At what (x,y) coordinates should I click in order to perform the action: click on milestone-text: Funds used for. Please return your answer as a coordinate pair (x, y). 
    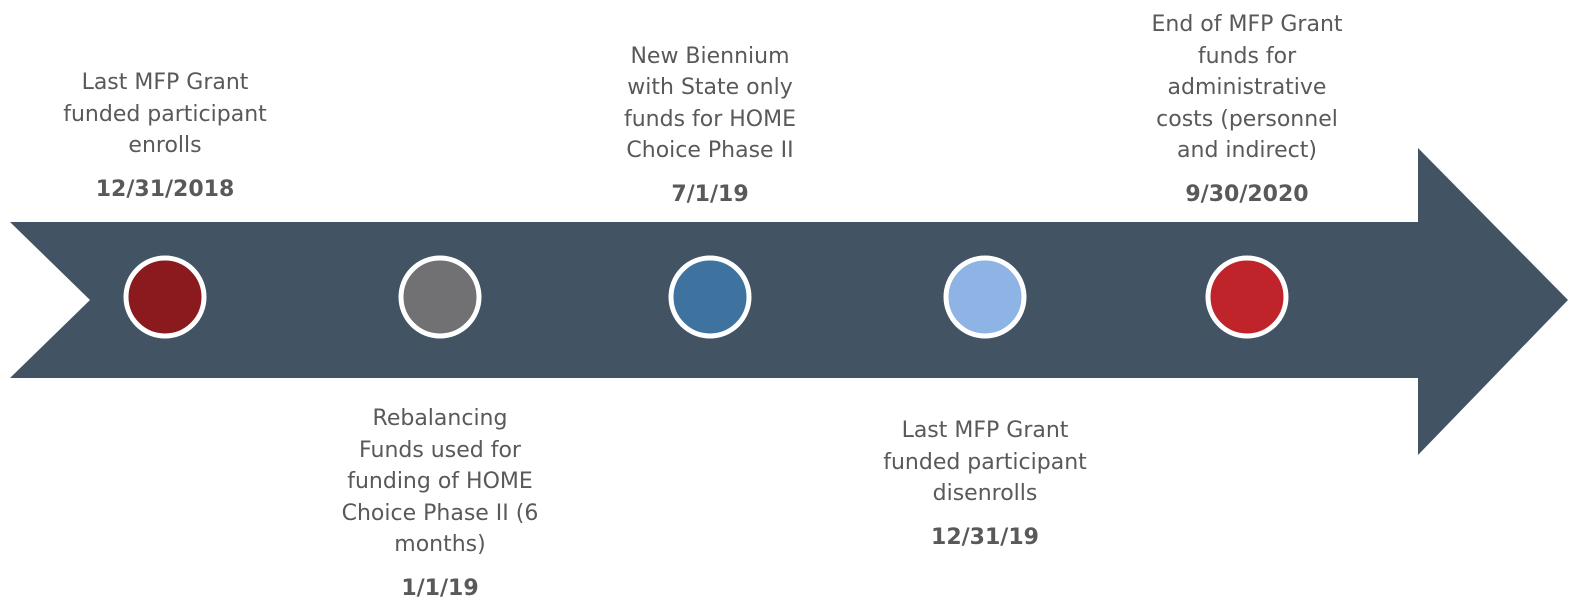
    Looking at the image, I should click on (440, 450).